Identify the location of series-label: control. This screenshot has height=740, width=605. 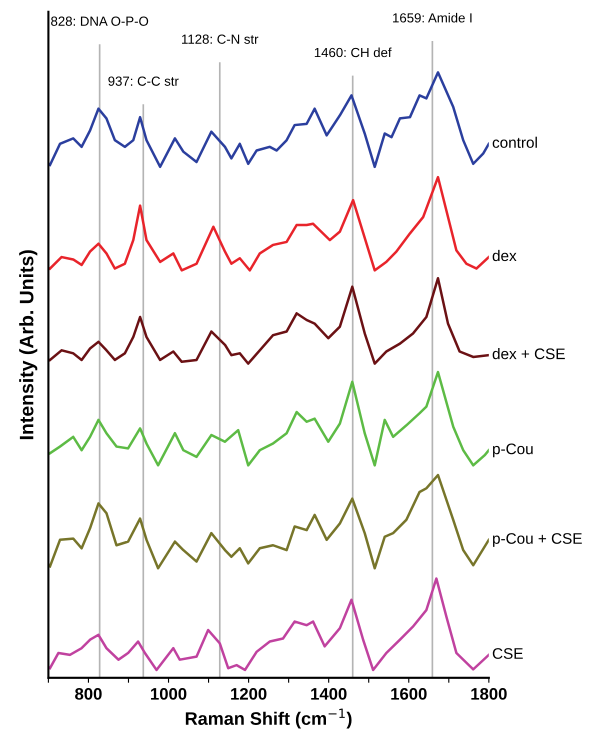
(514, 142).